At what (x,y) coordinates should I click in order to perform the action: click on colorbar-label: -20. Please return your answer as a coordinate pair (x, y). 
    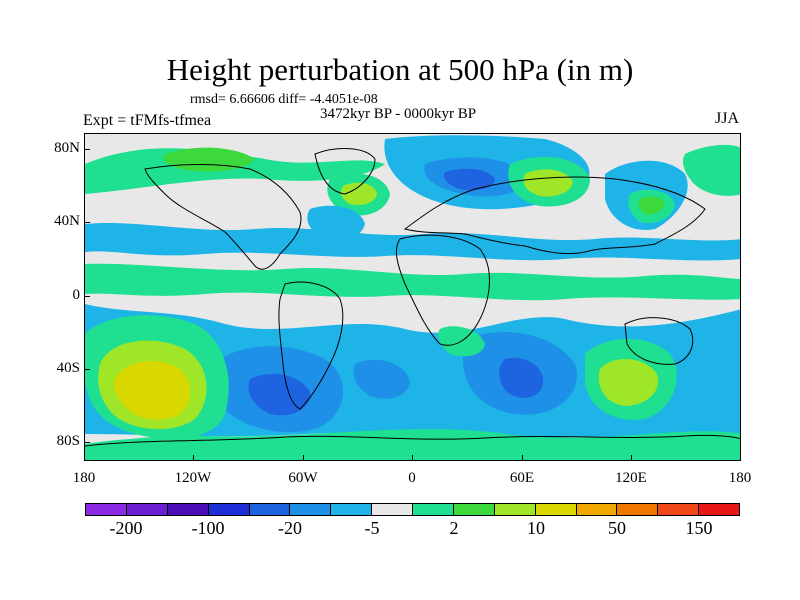
    Looking at the image, I should click on (290, 528).